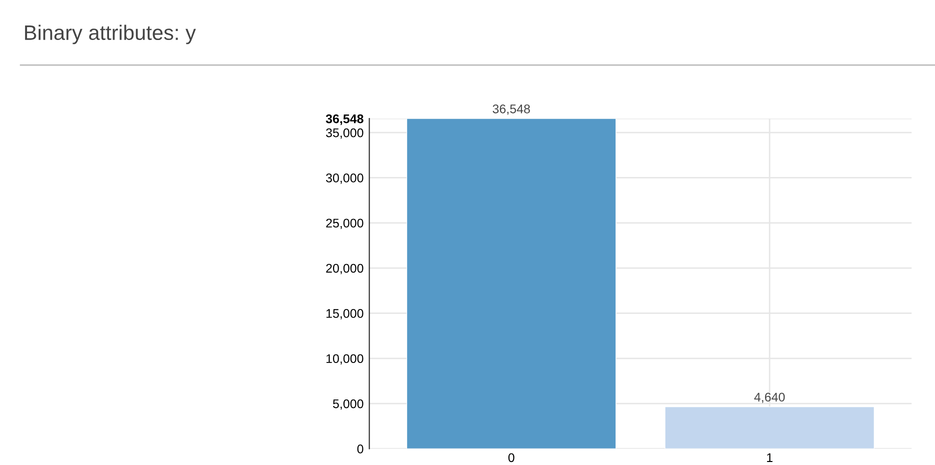  Describe the element at coordinates (345, 224) in the screenshot. I see `y-tick-label: 25,000` at that location.